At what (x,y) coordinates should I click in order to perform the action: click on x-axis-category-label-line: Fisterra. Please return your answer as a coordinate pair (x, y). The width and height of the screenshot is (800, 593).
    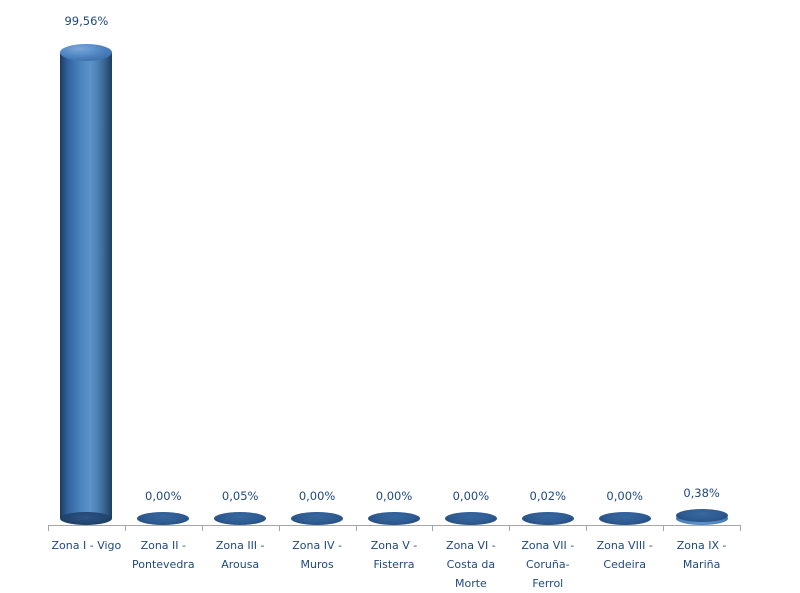
    Looking at the image, I should click on (394, 564).